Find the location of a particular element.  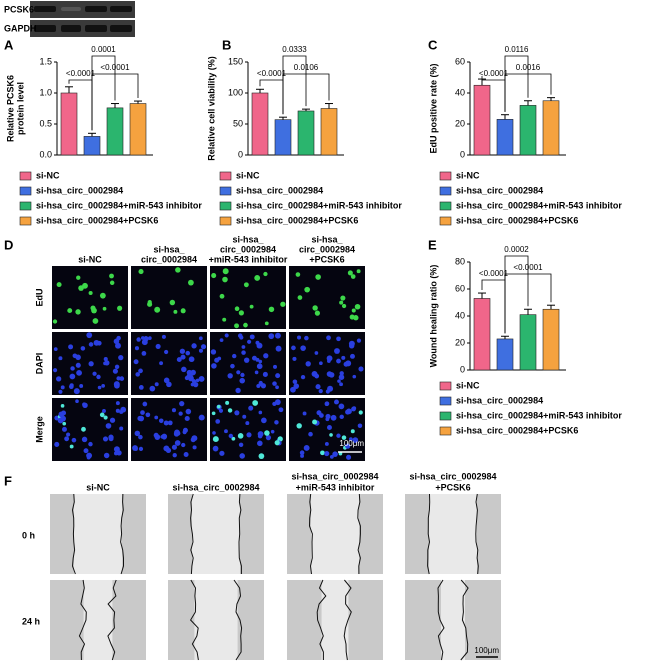

y-axis-label: EdU positive rate (%) is located at coordinates (433, 108).